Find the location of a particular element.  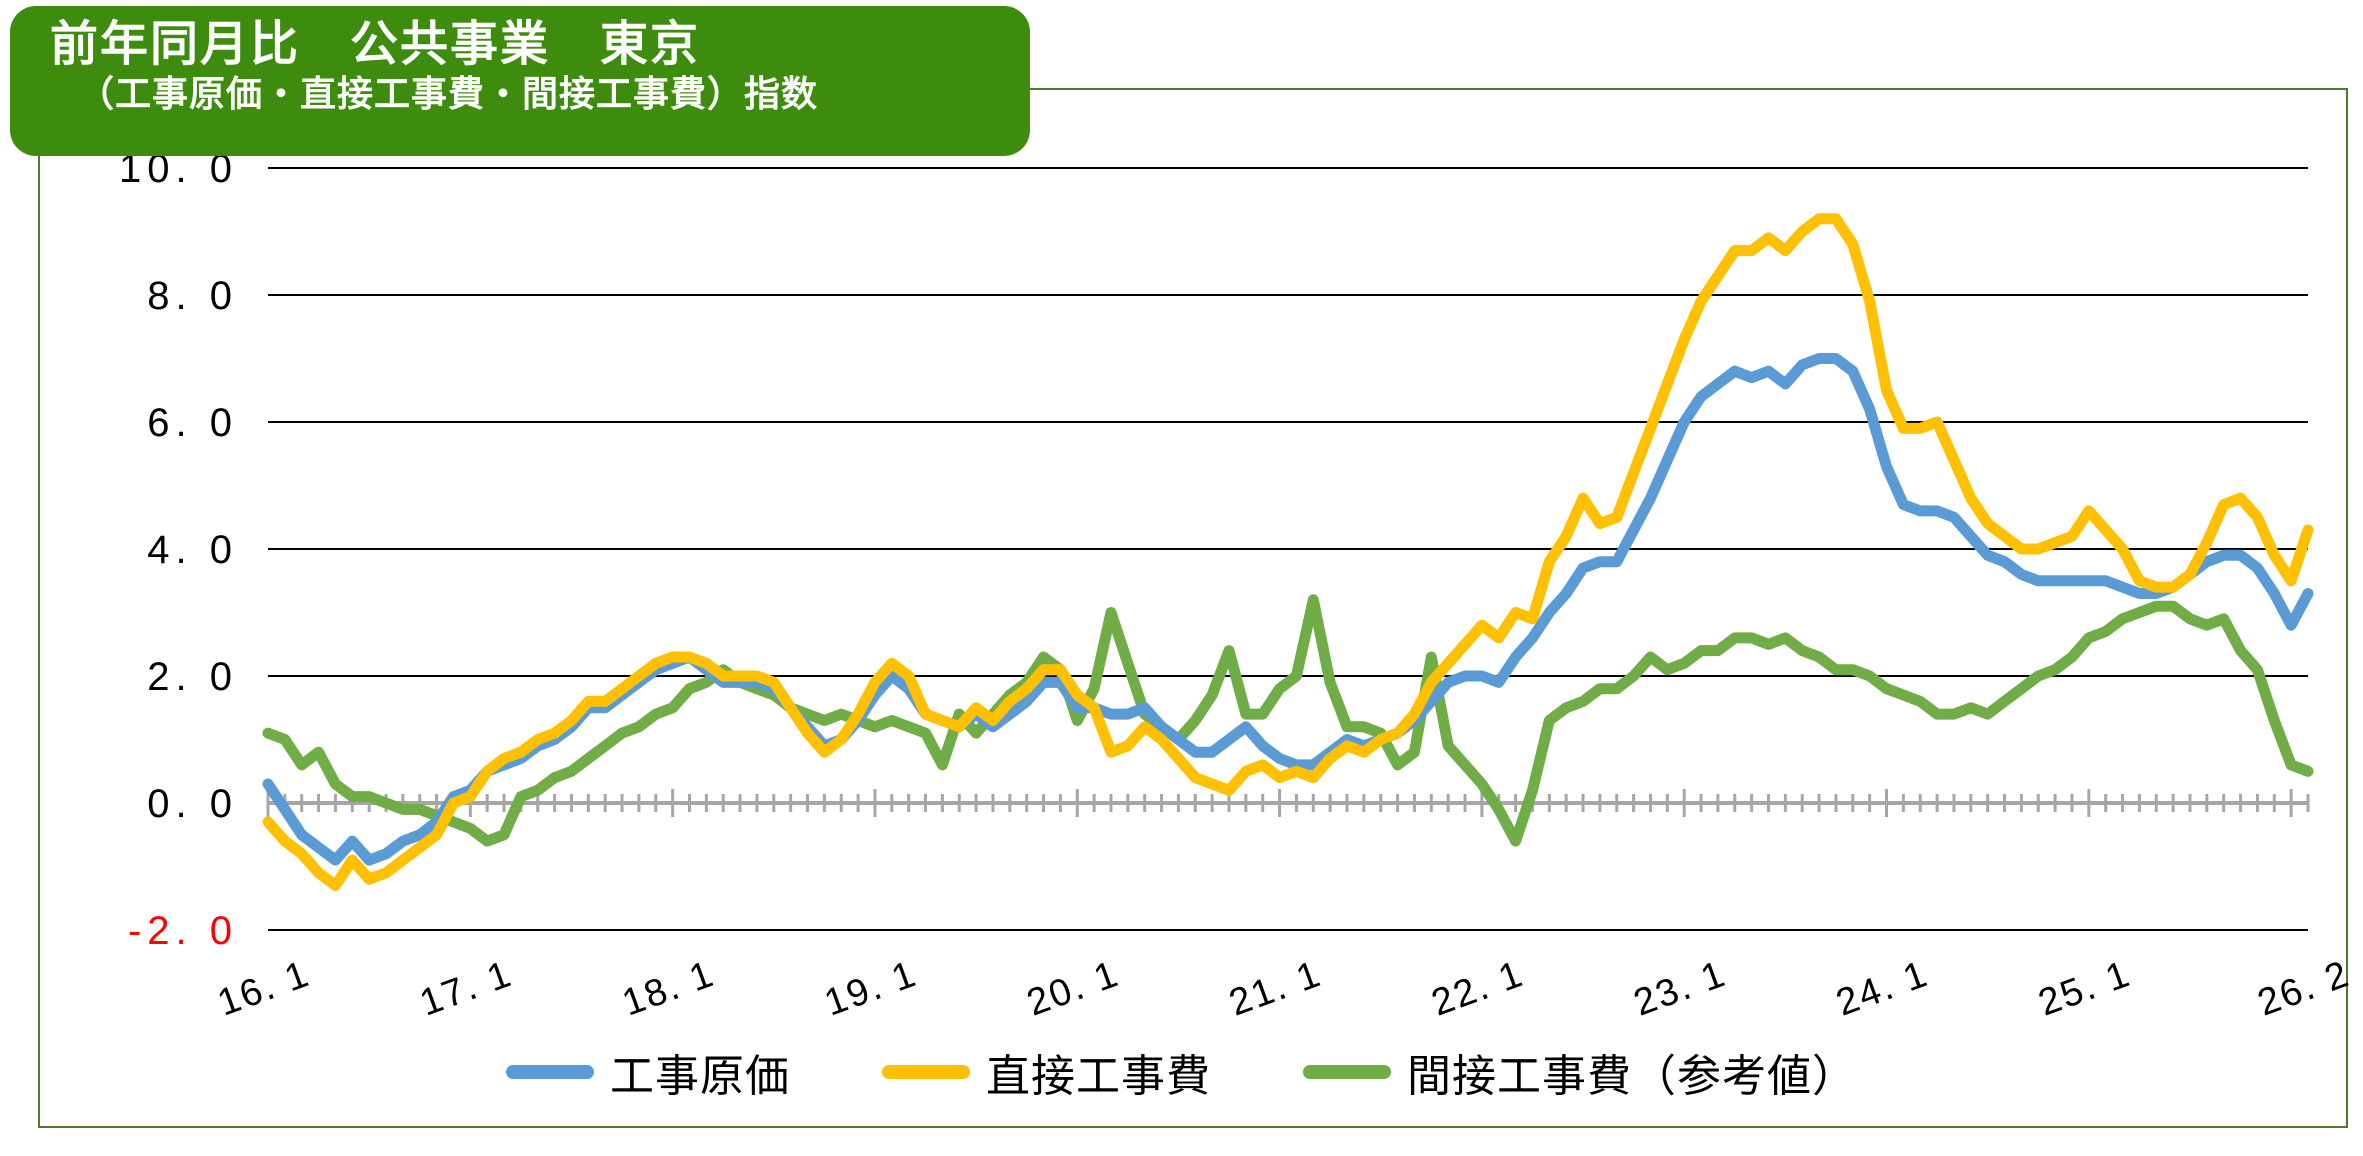

legend-kansetsu: 間接工事費（参考値） is located at coordinates (1580, 1072).